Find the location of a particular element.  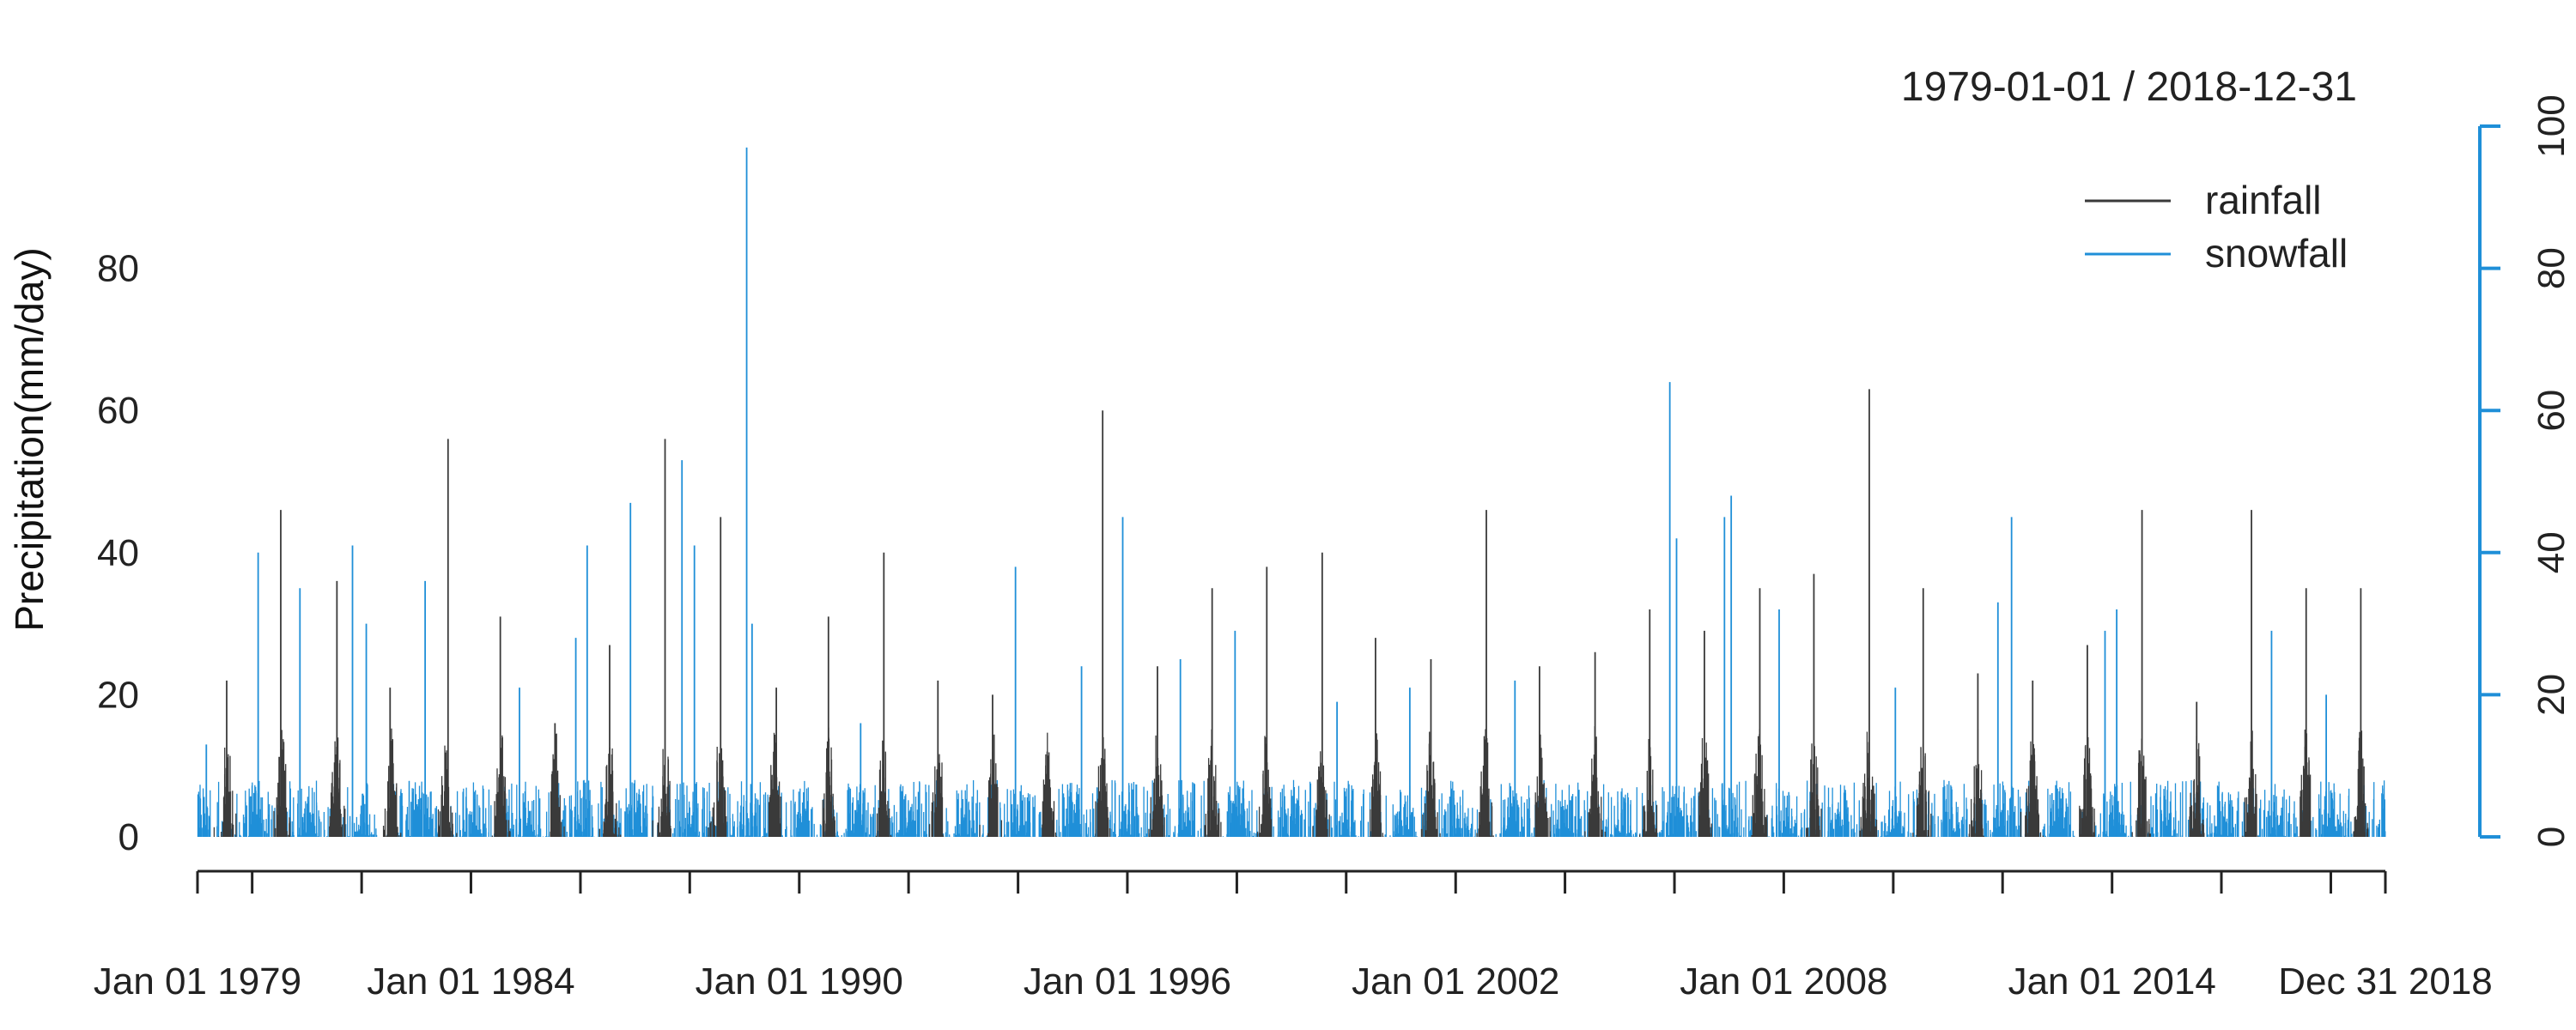

left-y-tick-label: 0 is located at coordinates (128, 837).